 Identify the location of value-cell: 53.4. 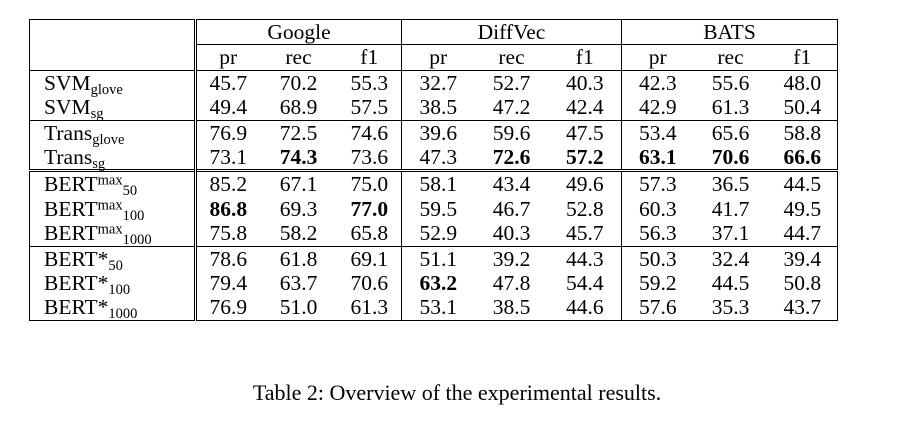
(657, 132).